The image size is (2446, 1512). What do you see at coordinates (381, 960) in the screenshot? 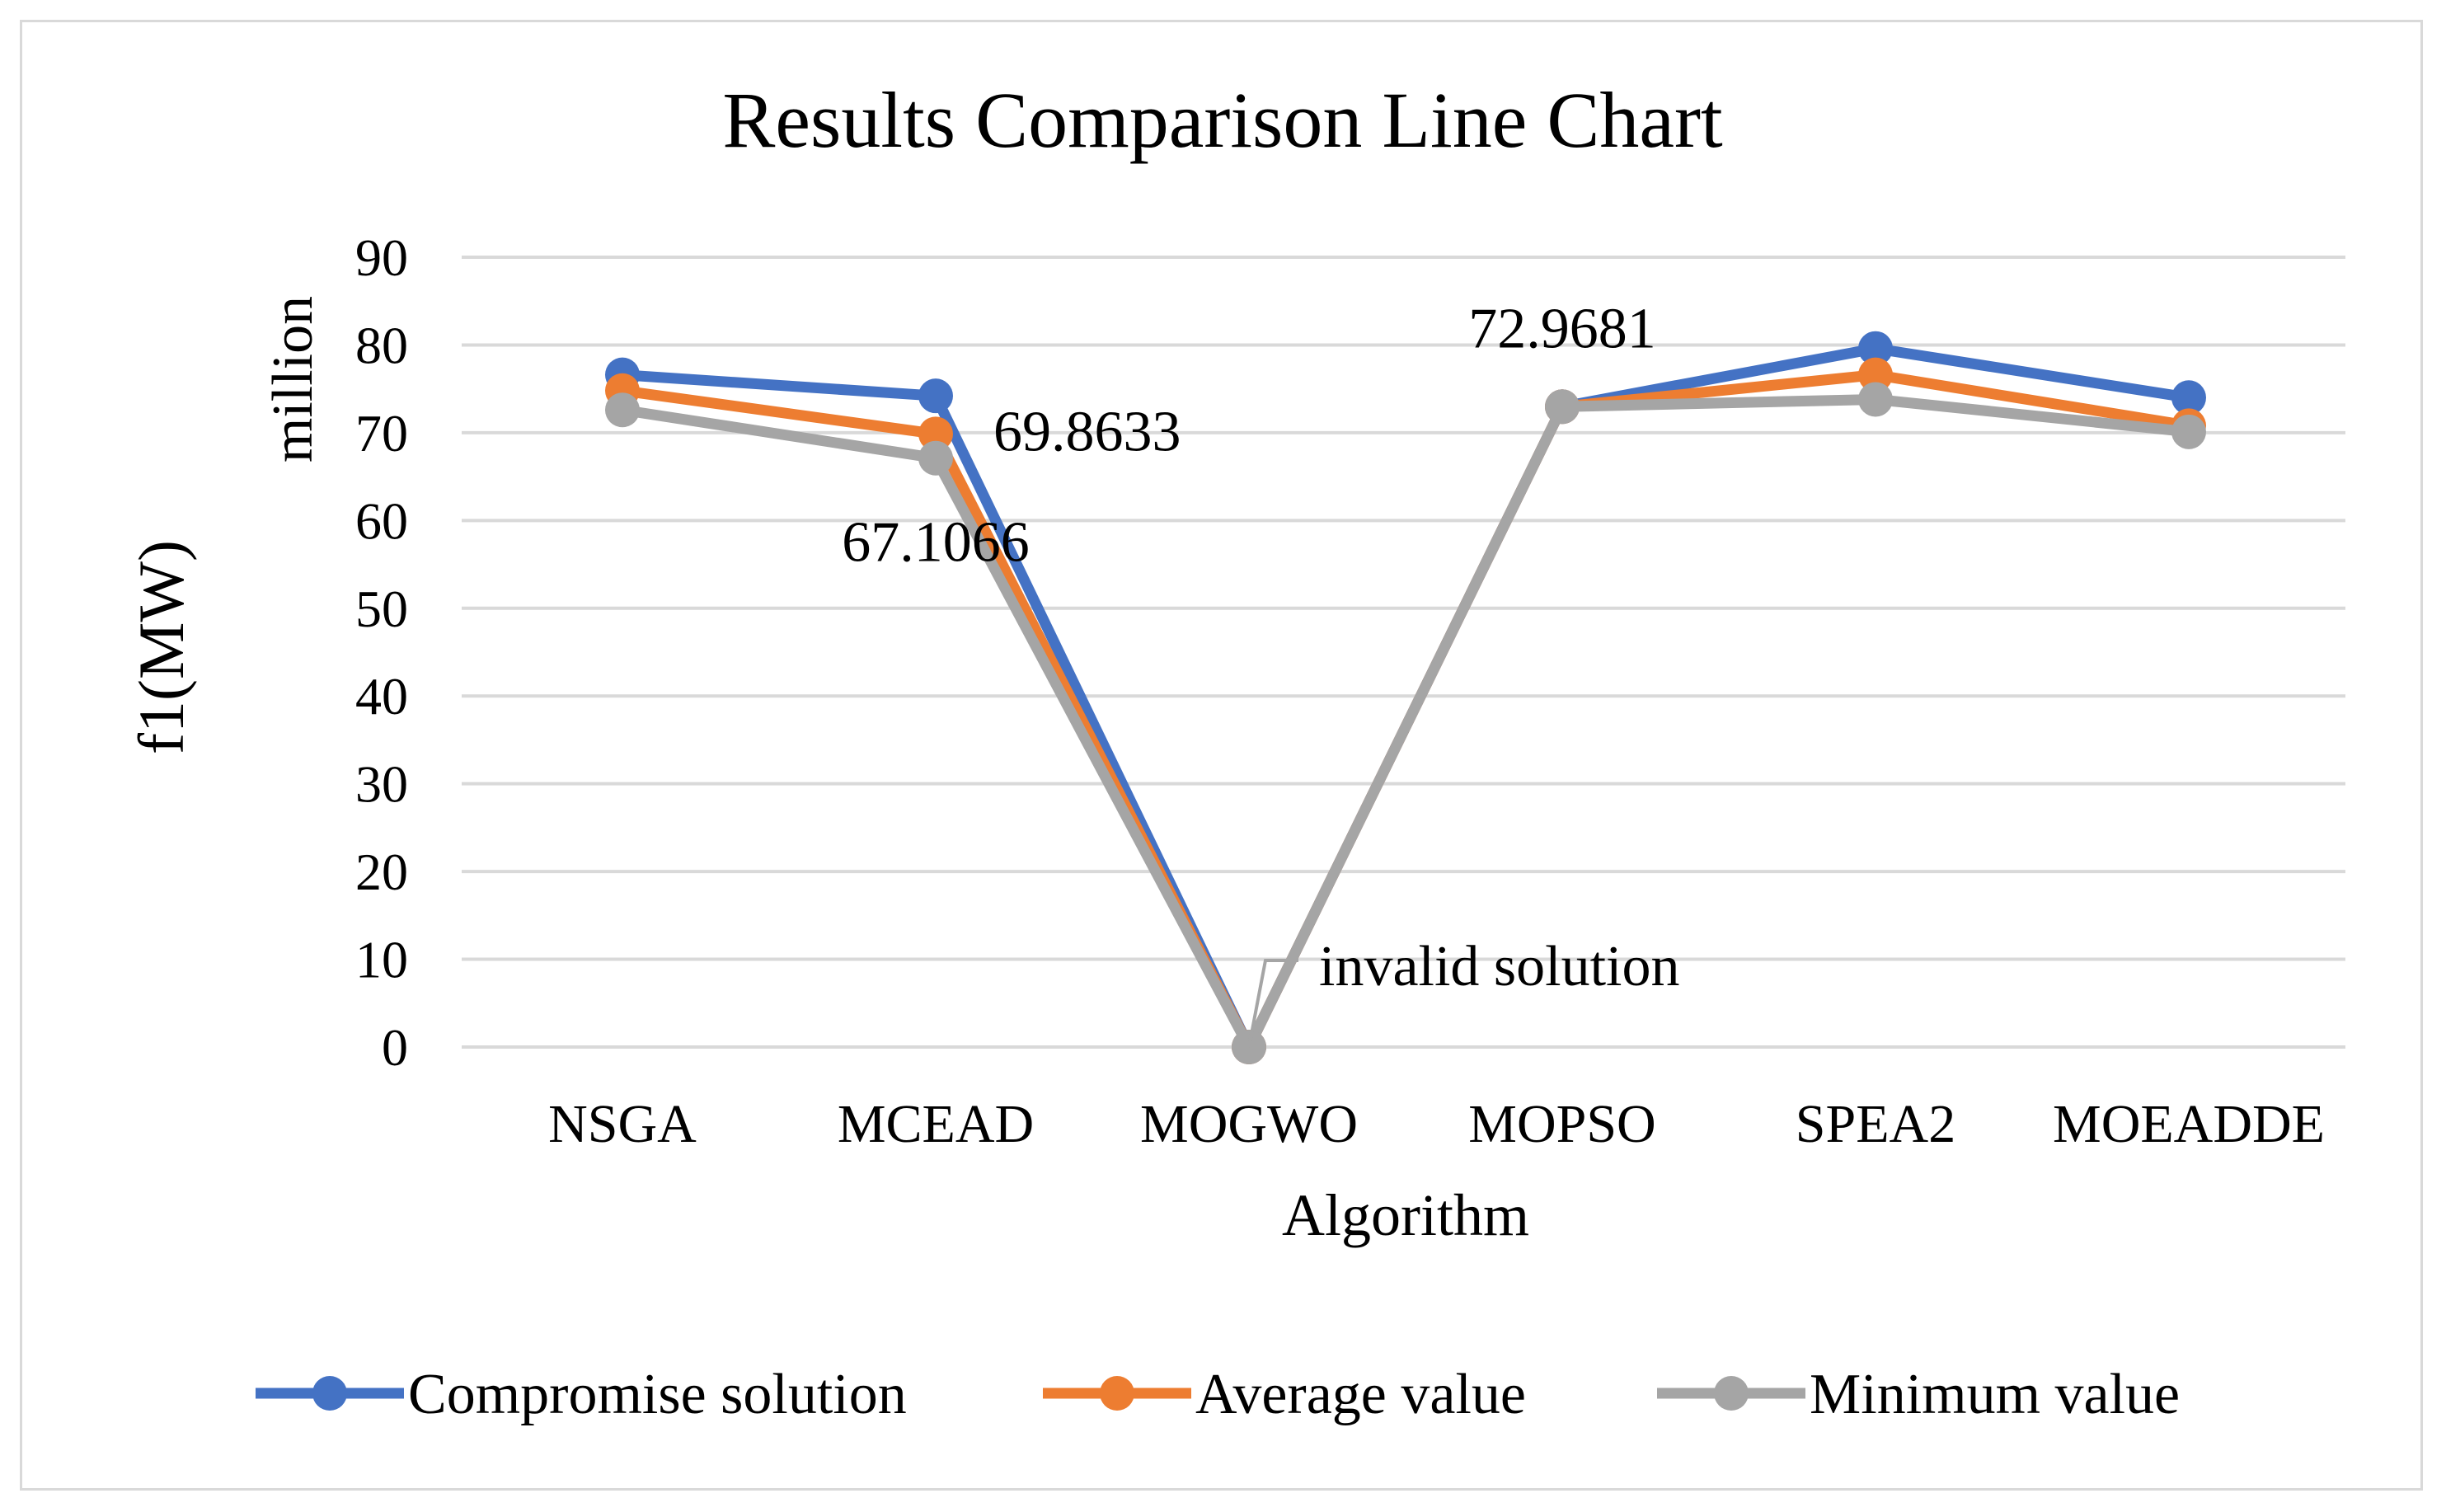
I see `y-tick-label: 10` at bounding box center [381, 960].